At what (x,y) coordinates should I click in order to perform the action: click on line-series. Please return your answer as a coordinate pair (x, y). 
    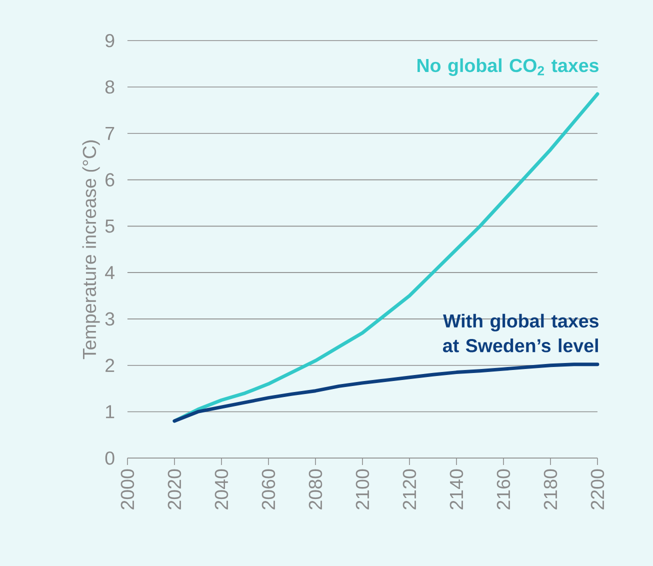
    Looking at the image, I should click on (386, 392).